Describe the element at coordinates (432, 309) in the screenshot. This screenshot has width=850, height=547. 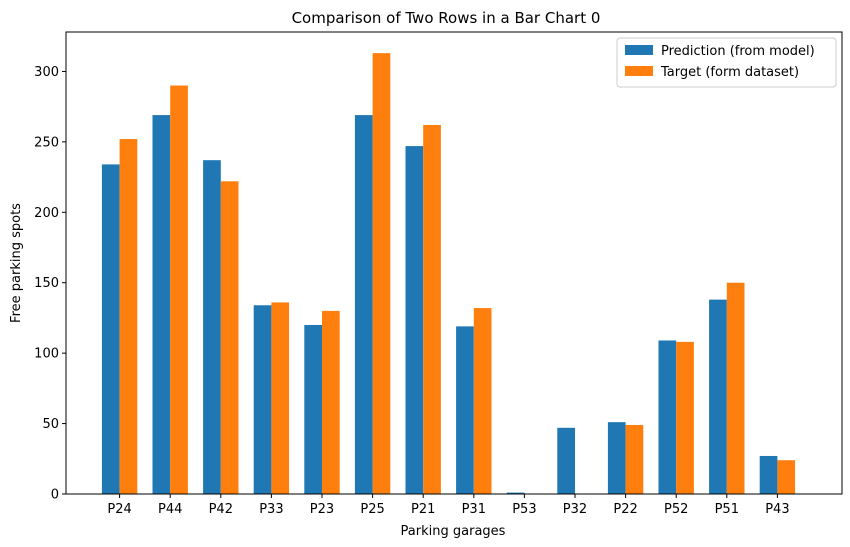
I see `bar-target-p21` at that location.